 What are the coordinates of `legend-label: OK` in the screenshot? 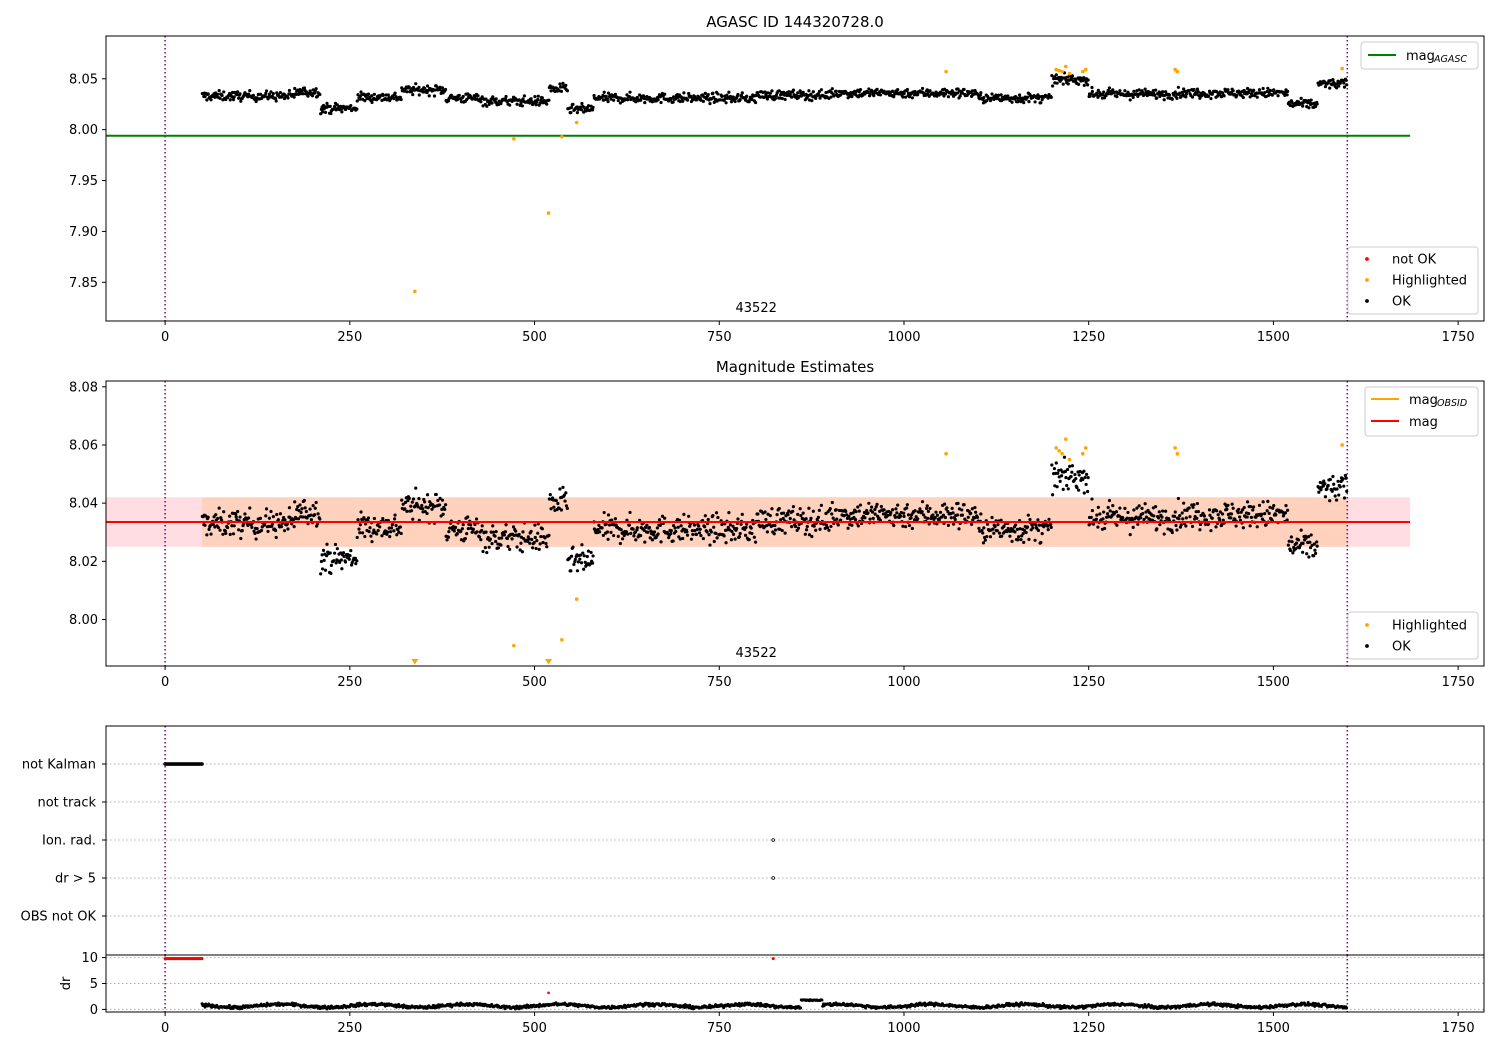 It's located at (1401, 302).